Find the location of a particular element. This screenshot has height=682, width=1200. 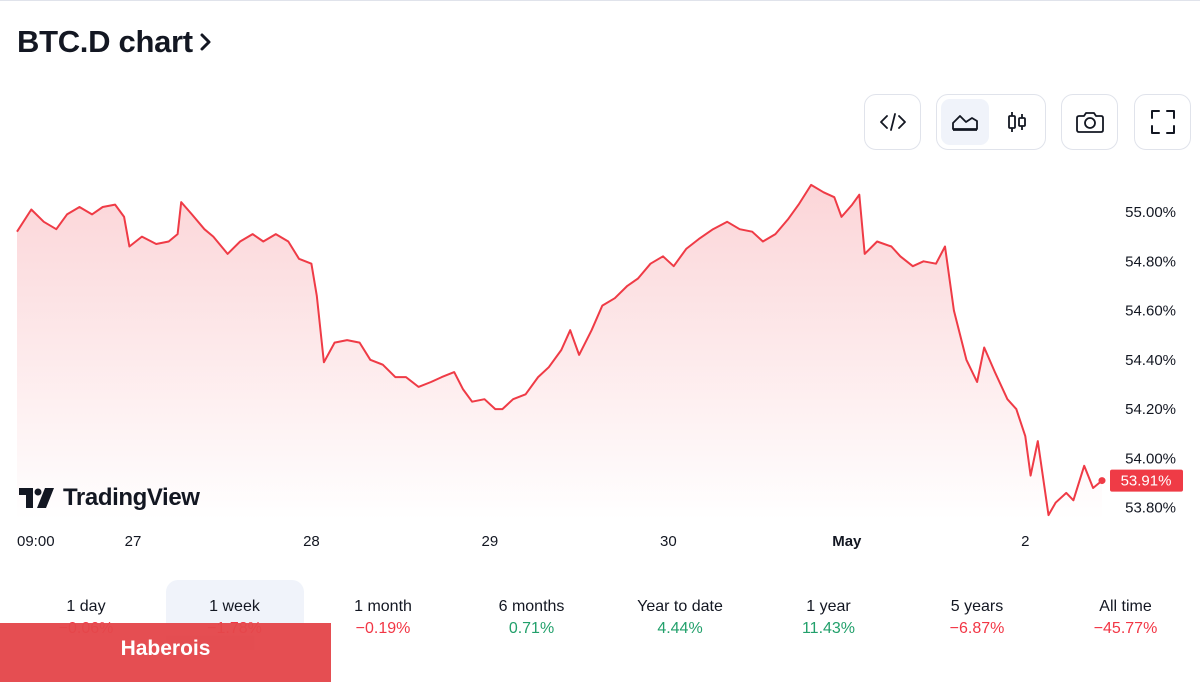

range-1-month: 1 month −0.19% is located at coordinates (383, 615).